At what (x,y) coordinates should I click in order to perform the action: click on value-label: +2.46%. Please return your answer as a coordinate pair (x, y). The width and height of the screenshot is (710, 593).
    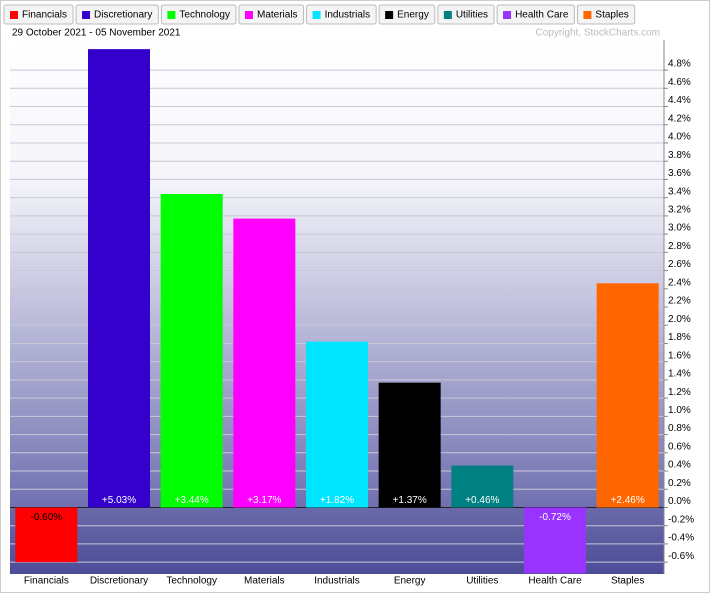
    Looking at the image, I should click on (628, 500).